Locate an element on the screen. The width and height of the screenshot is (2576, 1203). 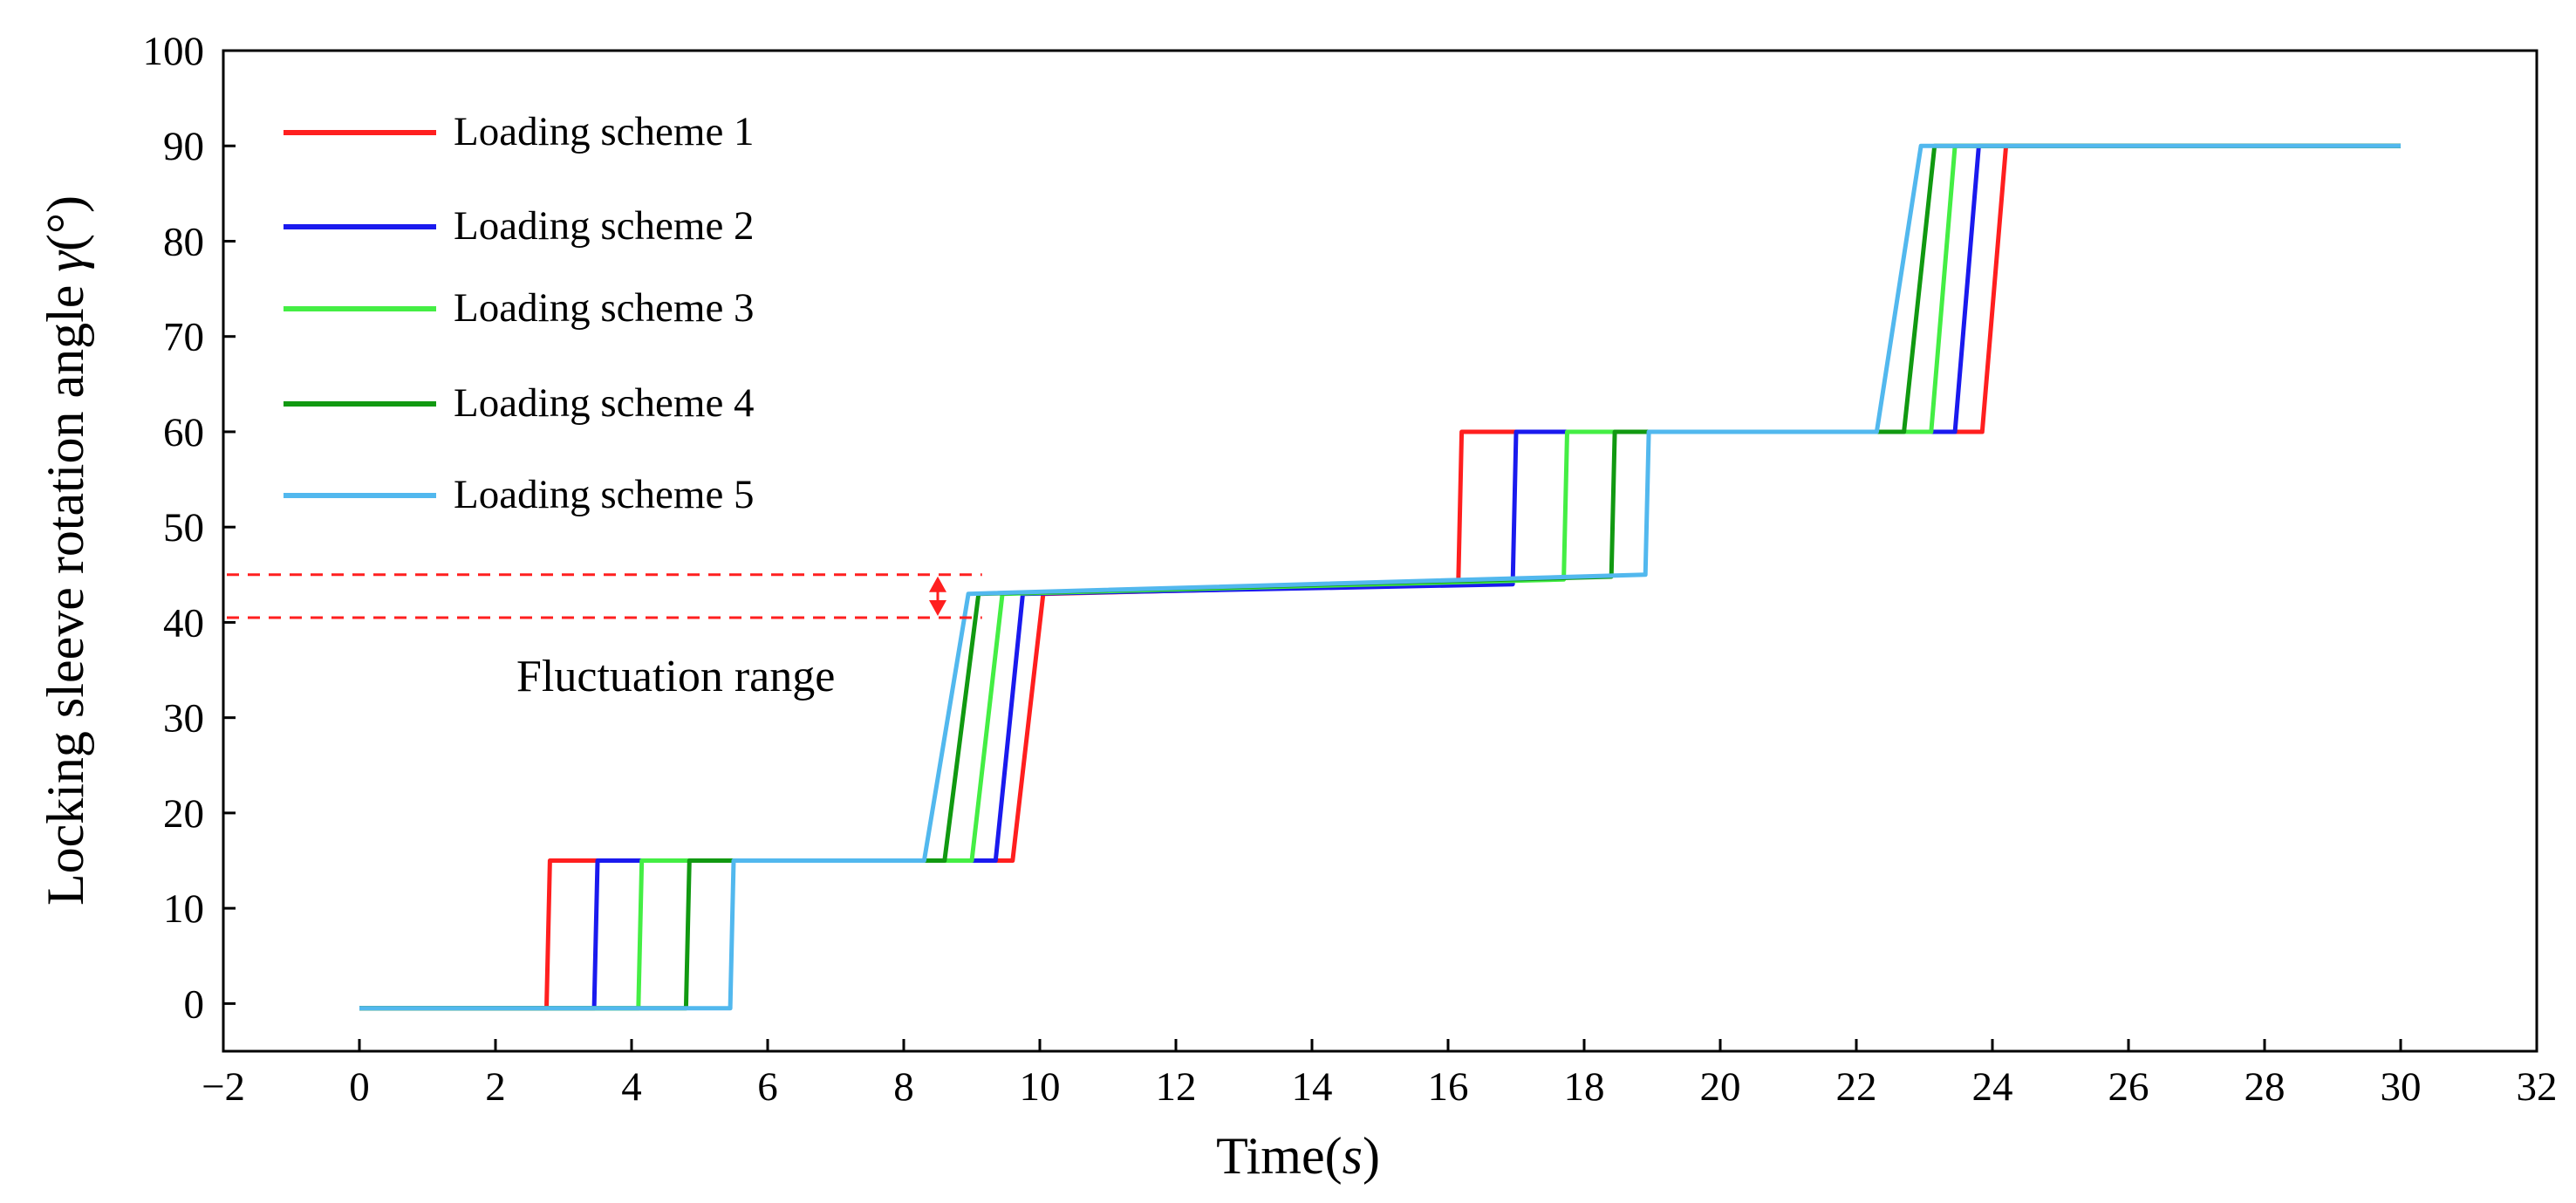
x-tick-label: 6 is located at coordinates (767, 1087).